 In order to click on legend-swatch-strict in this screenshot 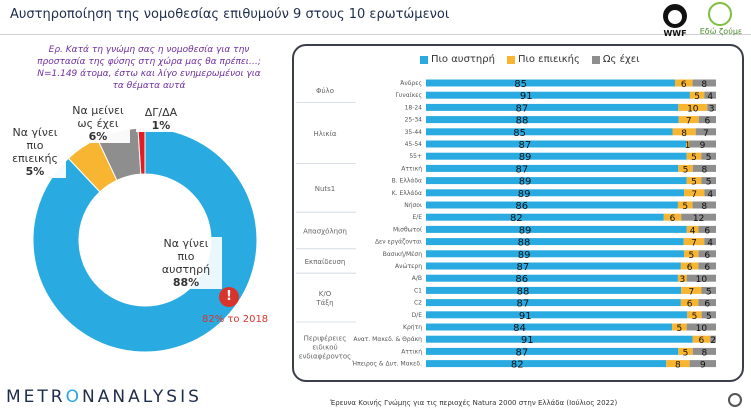, I will do `click(424, 59)`.